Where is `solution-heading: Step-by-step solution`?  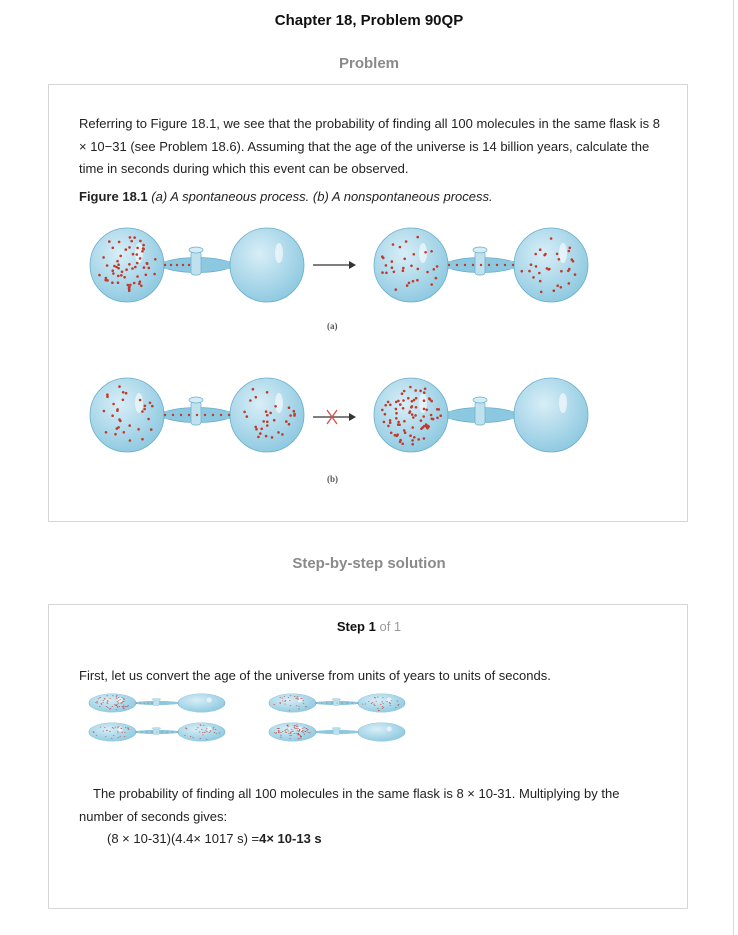
solution-heading: Step-by-step solution is located at coordinates (369, 563).